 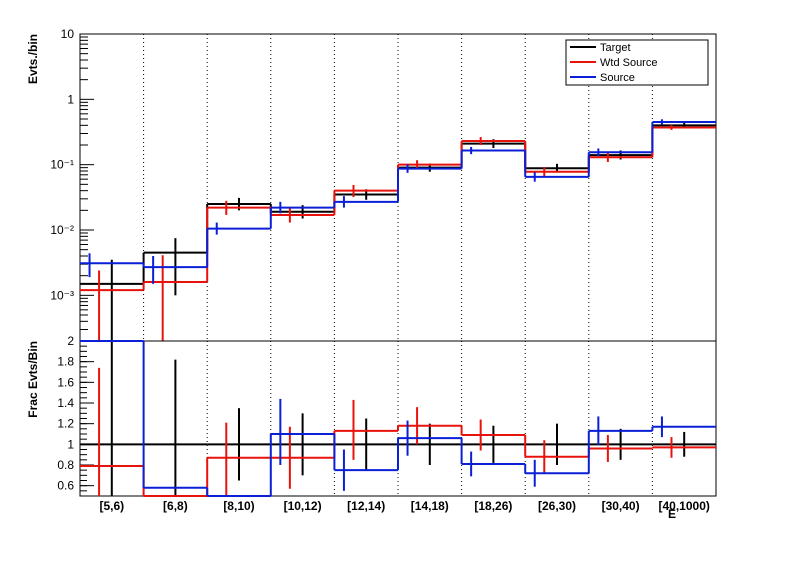 I want to click on x-category-label: [30,40), so click(x=621, y=506).